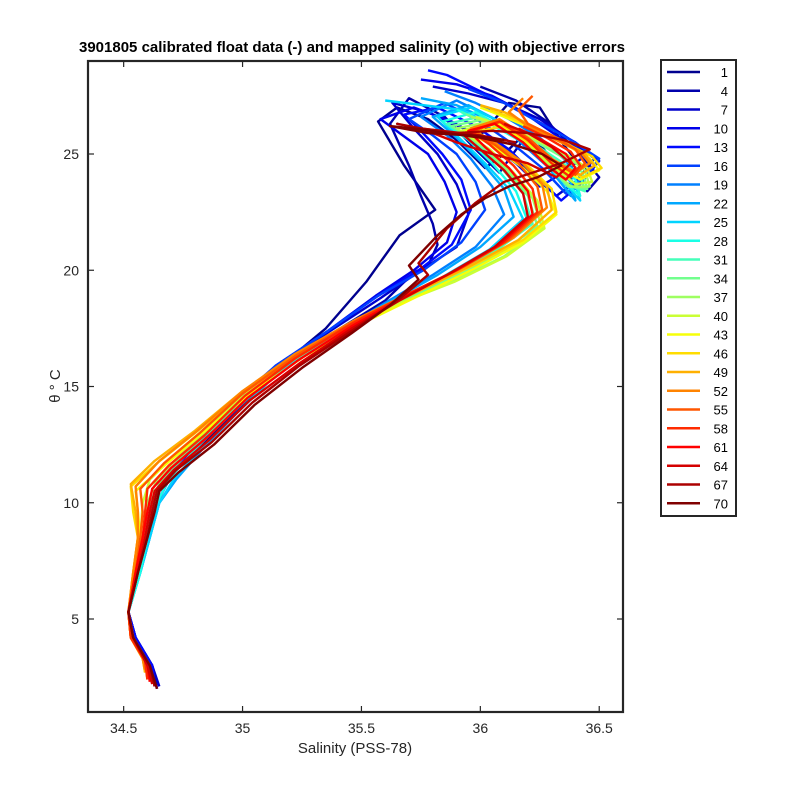  Describe the element at coordinates (721, 485) in the screenshot. I see `legend-label: 67` at that location.